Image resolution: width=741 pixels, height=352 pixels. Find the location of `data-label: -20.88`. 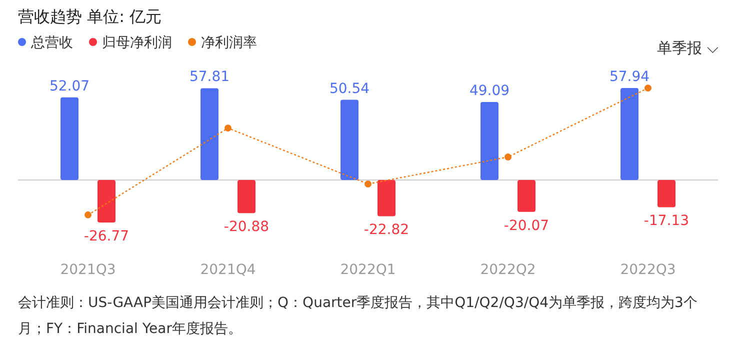

data-label: -20.88 is located at coordinates (247, 227).